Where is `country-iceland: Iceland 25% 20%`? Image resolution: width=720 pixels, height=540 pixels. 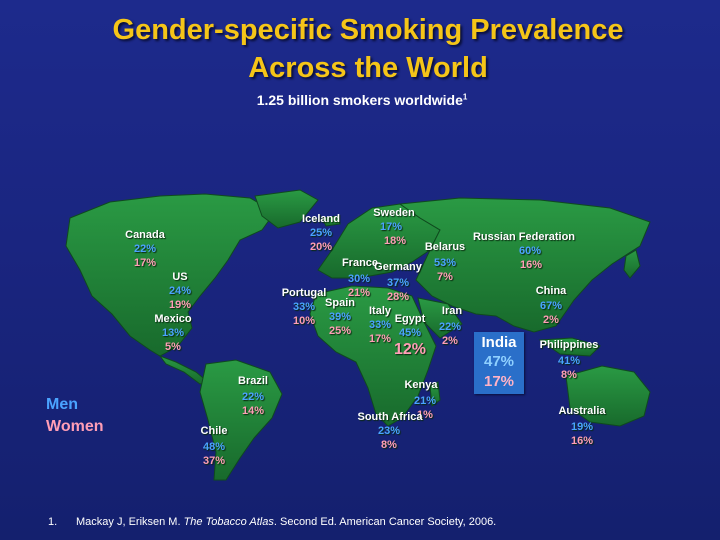
country-iceland: Iceland 25% 20% is located at coordinates (321, 233).